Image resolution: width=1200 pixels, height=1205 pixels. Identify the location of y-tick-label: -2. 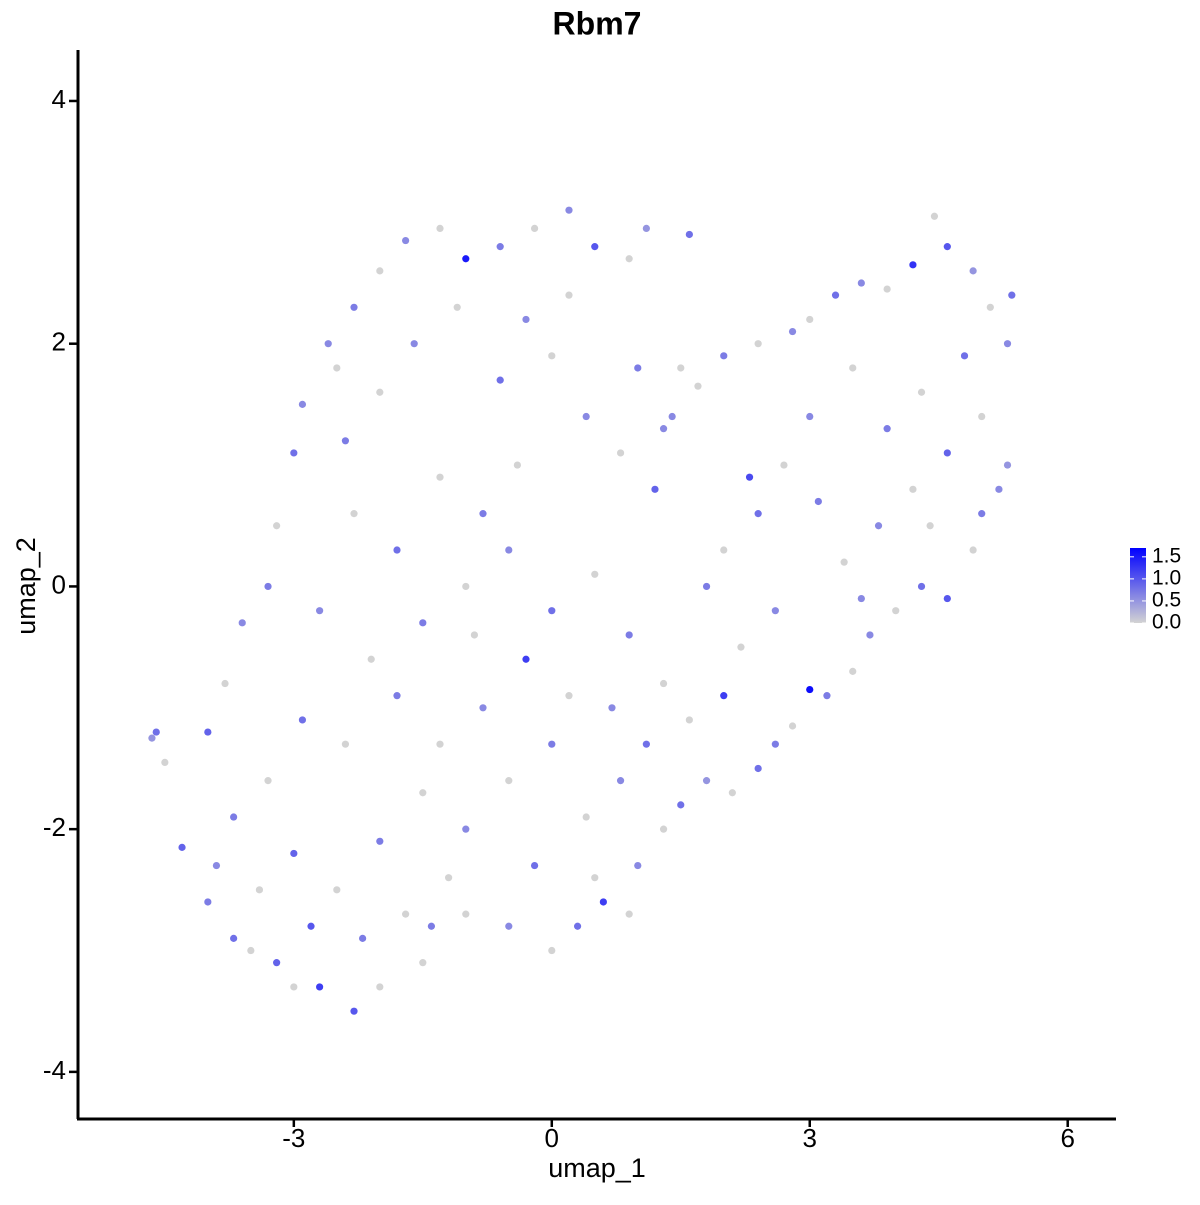
(54, 827).